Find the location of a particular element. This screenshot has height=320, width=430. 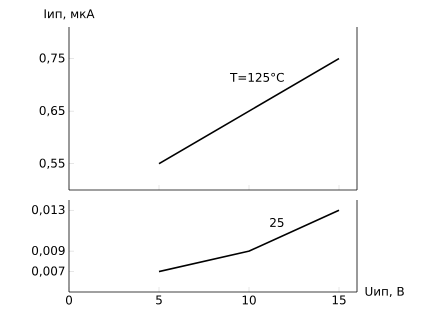

x-tick-label: 0 is located at coordinates (69, 300).